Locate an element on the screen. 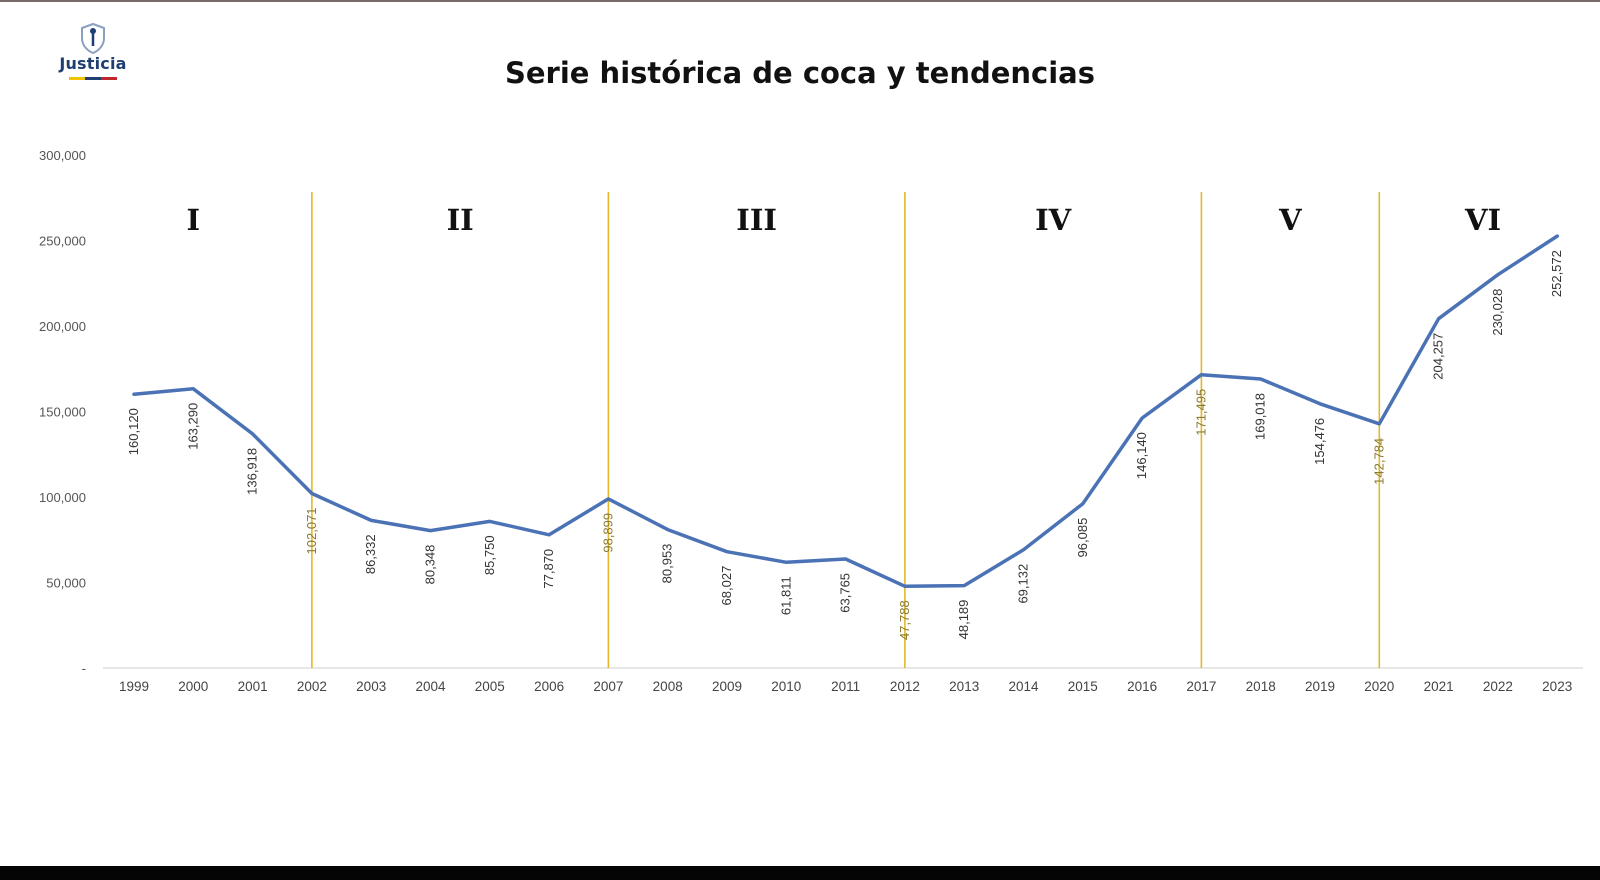 Image resolution: width=1600 pixels, height=880 pixels. data-label: 169,018 is located at coordinates (1260, 416).